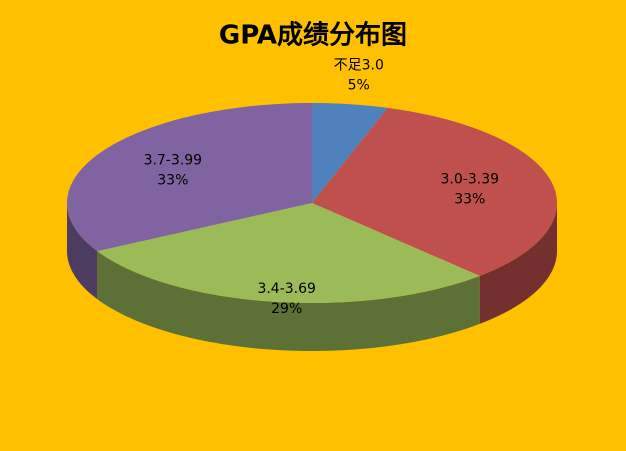 Image resolution: width=626 pixels, height=451 pixels. I want to click on data-label-category: 3.0-3.39, so click(470, 180).